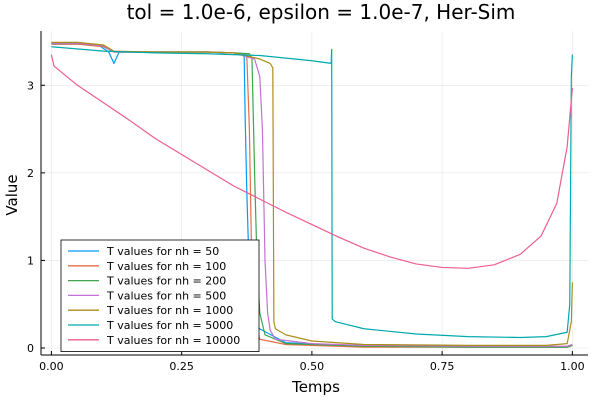 The width and height of the screenshot is (600, 400). What do you see at coordinates (166, 281) in the screenshot?
I see `legend-label: T values for nh = 200` at bounding box center [166, 281].